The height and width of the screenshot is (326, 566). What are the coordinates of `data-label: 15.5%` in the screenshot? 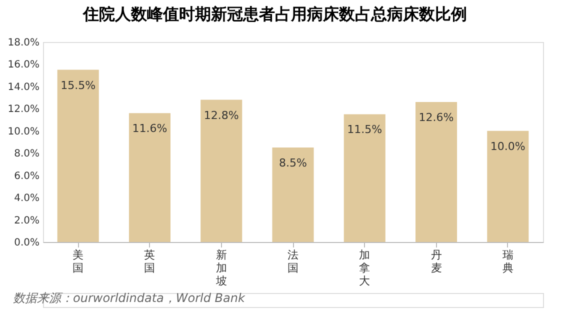 It's located at (78, 85).